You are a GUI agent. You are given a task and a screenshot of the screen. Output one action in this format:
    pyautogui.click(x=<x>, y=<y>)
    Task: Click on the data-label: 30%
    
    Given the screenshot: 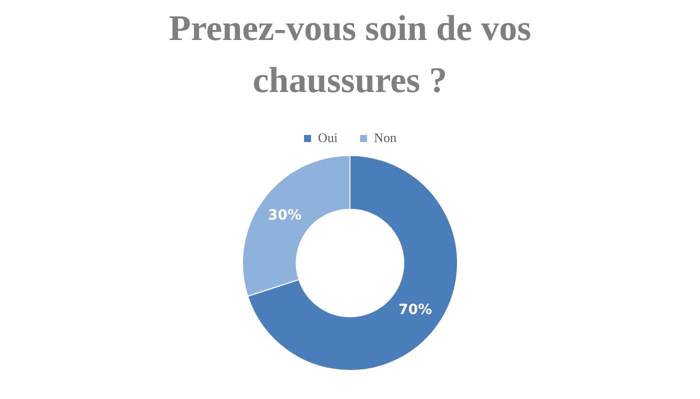 What is the action you would take?
    pyautogui.click(x=285, y=215)
    